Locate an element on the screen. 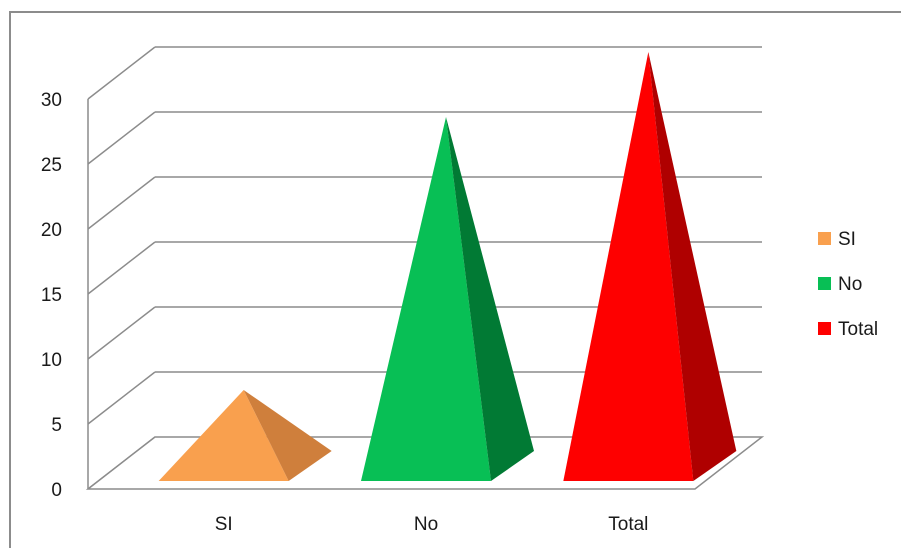  pyramid-side-total is located at coordinates (692, 266).